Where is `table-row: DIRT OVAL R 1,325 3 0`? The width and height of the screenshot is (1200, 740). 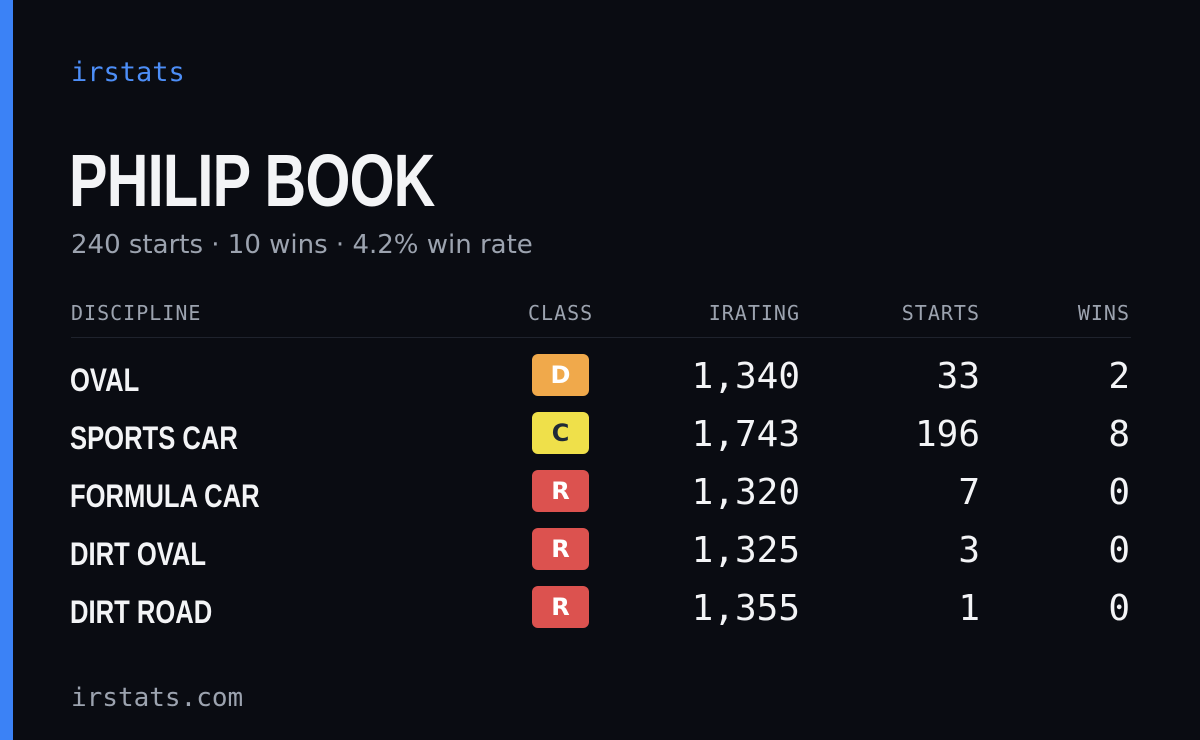
table-row: DIRT OVAL R 1,325 3 0 is located at coordinates (600, 557).